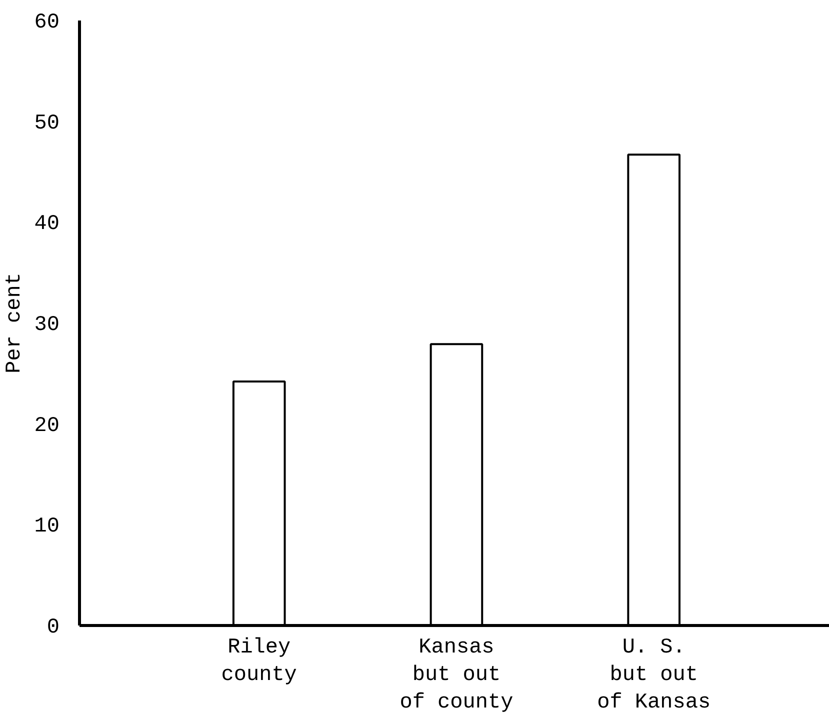 This screenshot has width=829, height=717. What do you see at coordinates (47, 426) in the screenshot?
I see `y-tick-label: 20` at bounding box center [47, 426].